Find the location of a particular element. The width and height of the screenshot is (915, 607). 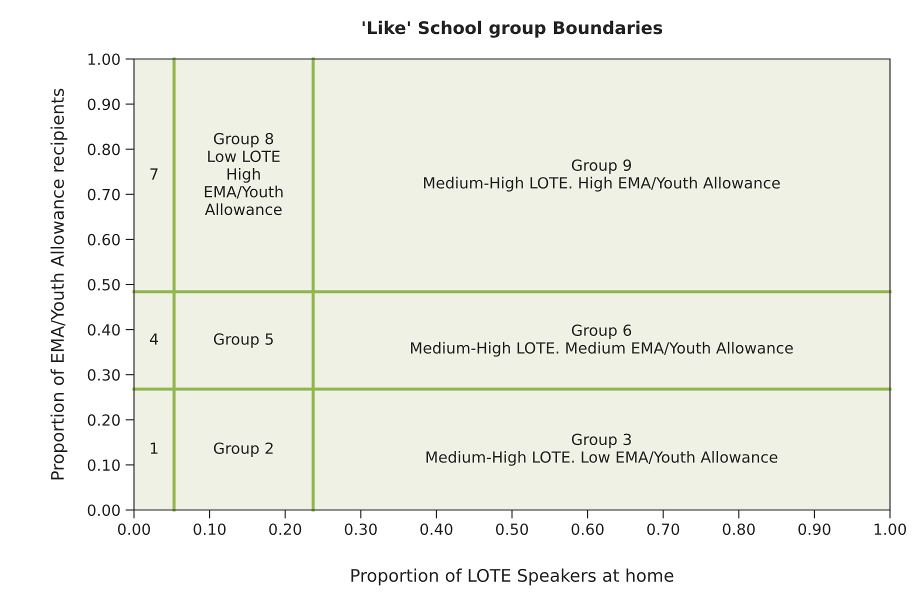

x-tick-label: 0.10 is located at coordinates (210, 529).